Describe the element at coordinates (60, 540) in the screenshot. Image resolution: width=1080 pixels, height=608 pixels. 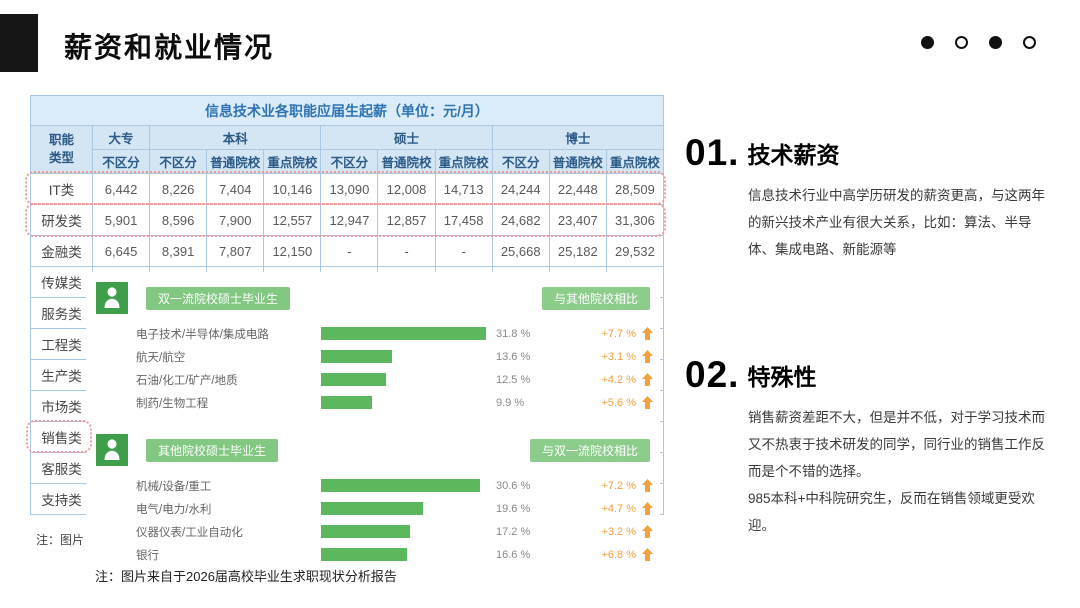
I see `footnote-partial: 注：图片` at that location.